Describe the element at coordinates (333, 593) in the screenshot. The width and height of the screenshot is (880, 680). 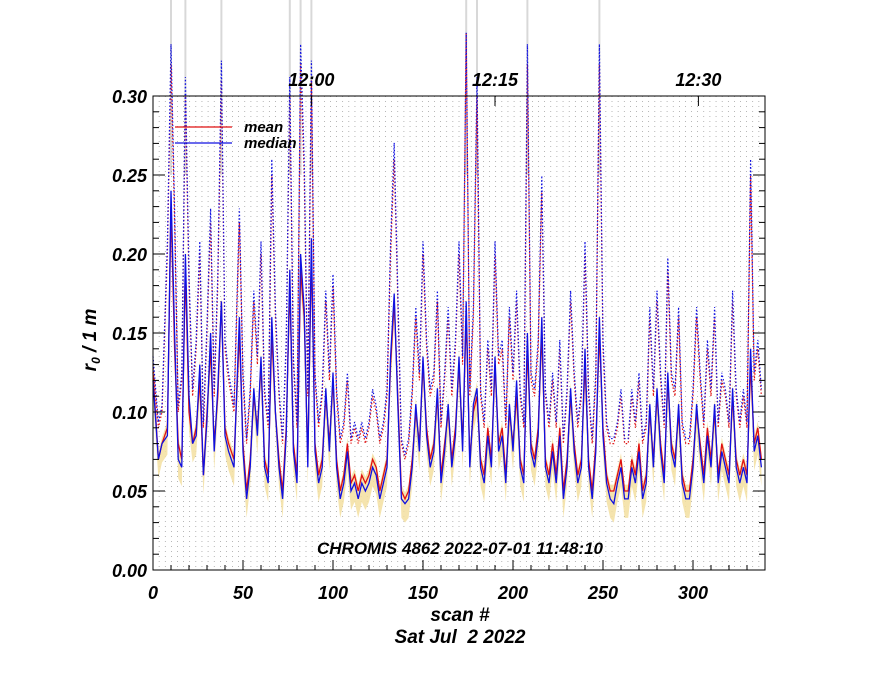
I see `x-tick-label: 100` at that location.